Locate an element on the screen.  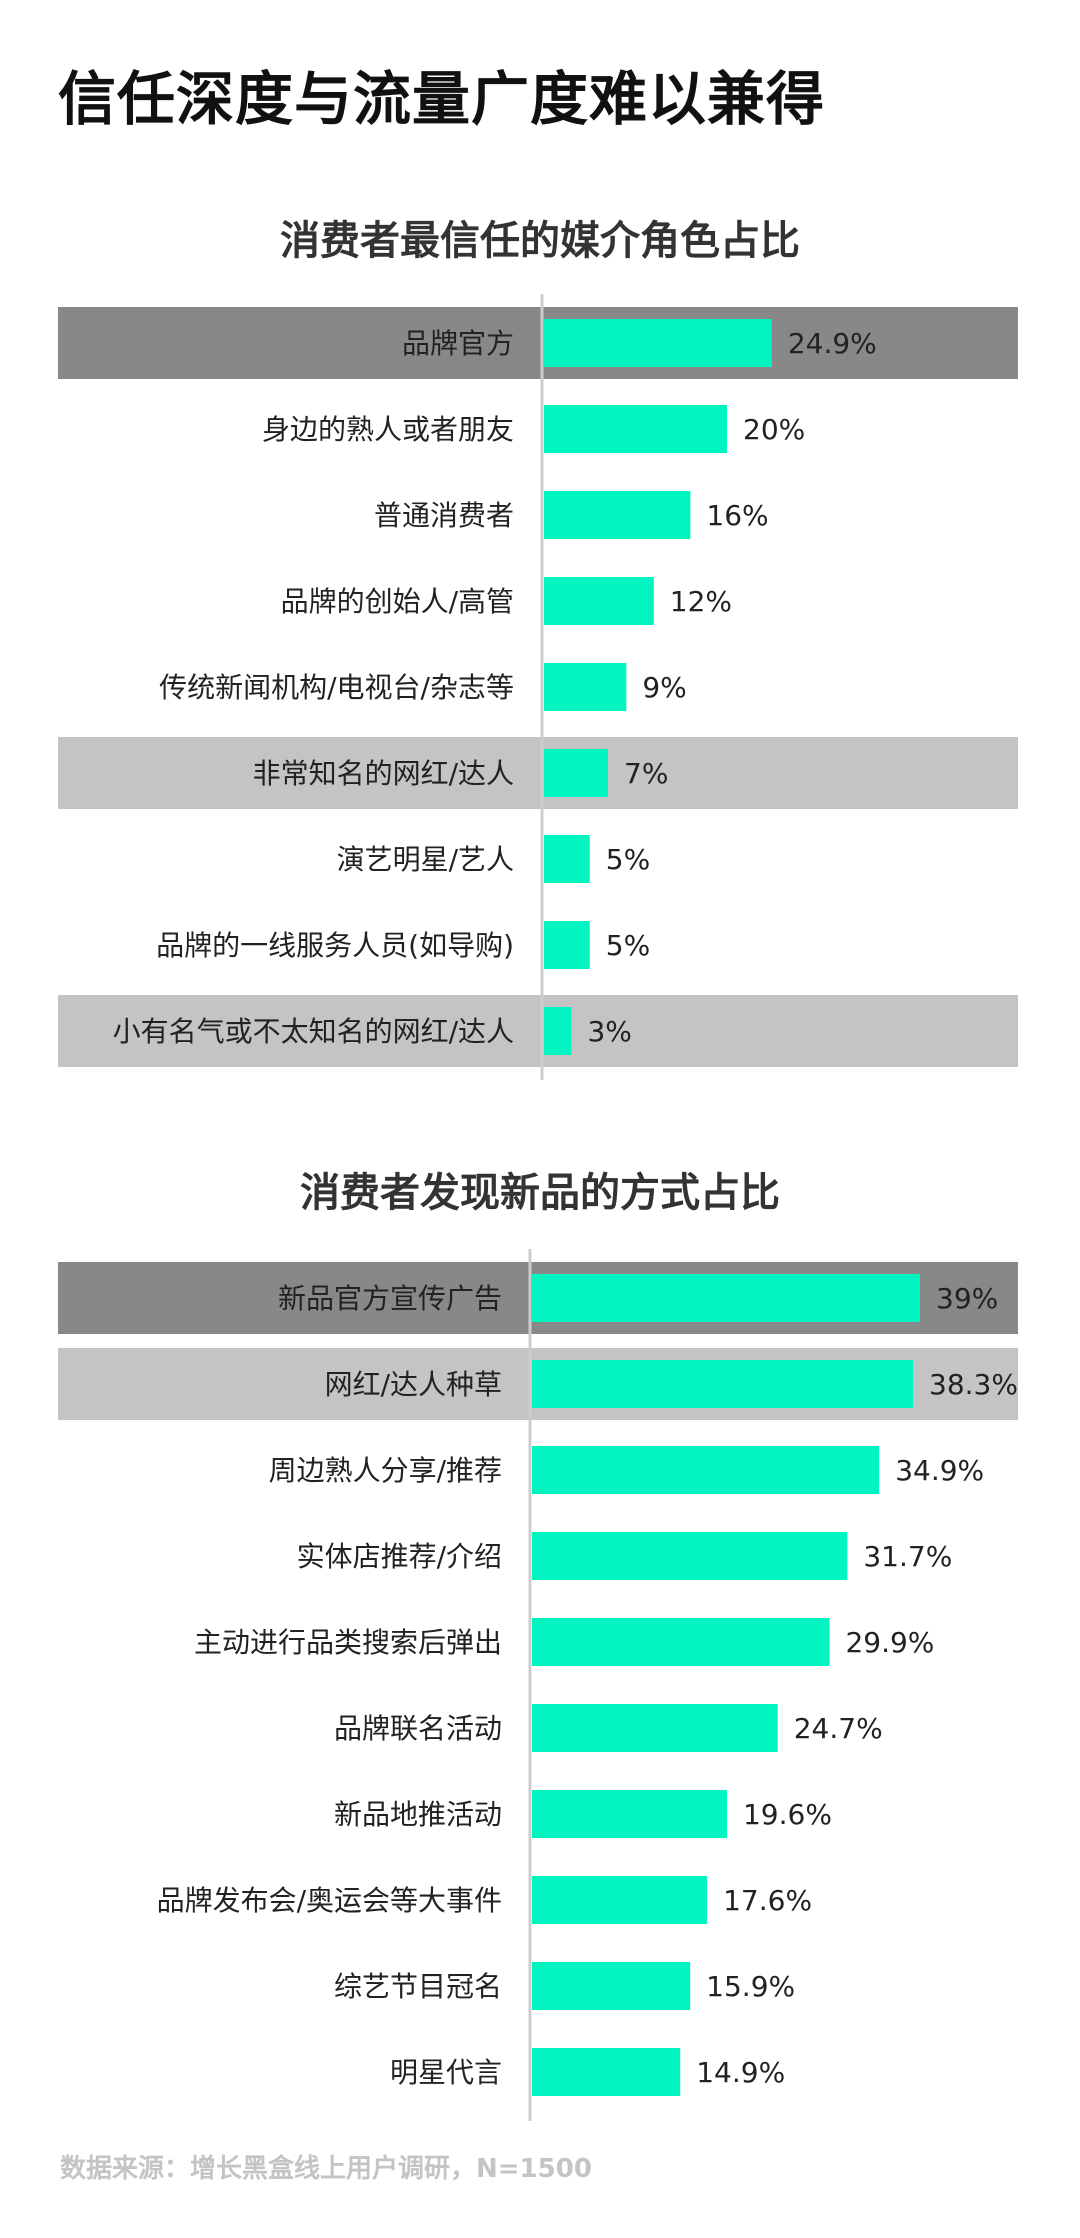
value-label: 17.6% is located at coordinates (767, 1900).